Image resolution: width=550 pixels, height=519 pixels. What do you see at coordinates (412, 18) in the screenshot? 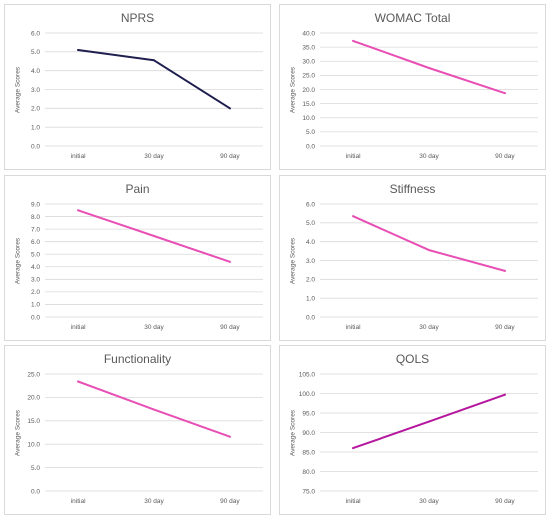
I see `chart-title: WOMAC Total` at bounding box center [412, 18].